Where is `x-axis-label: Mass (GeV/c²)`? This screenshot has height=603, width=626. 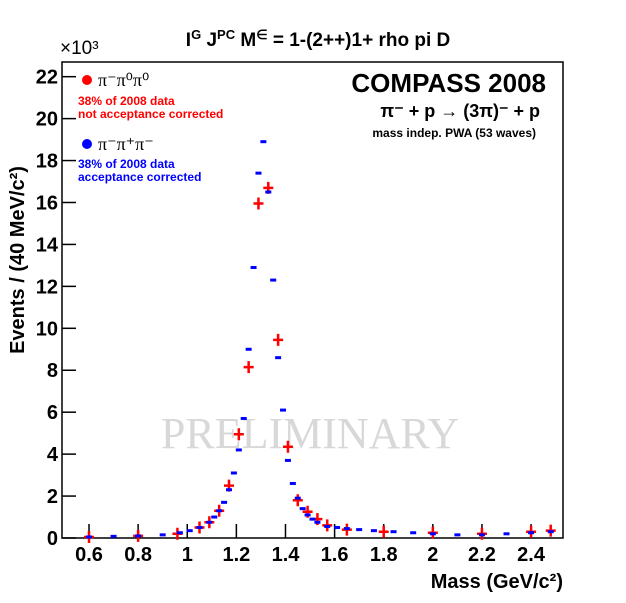
x-axis-label: Mass (GeV/c²) is located at coordinates (497, 582).